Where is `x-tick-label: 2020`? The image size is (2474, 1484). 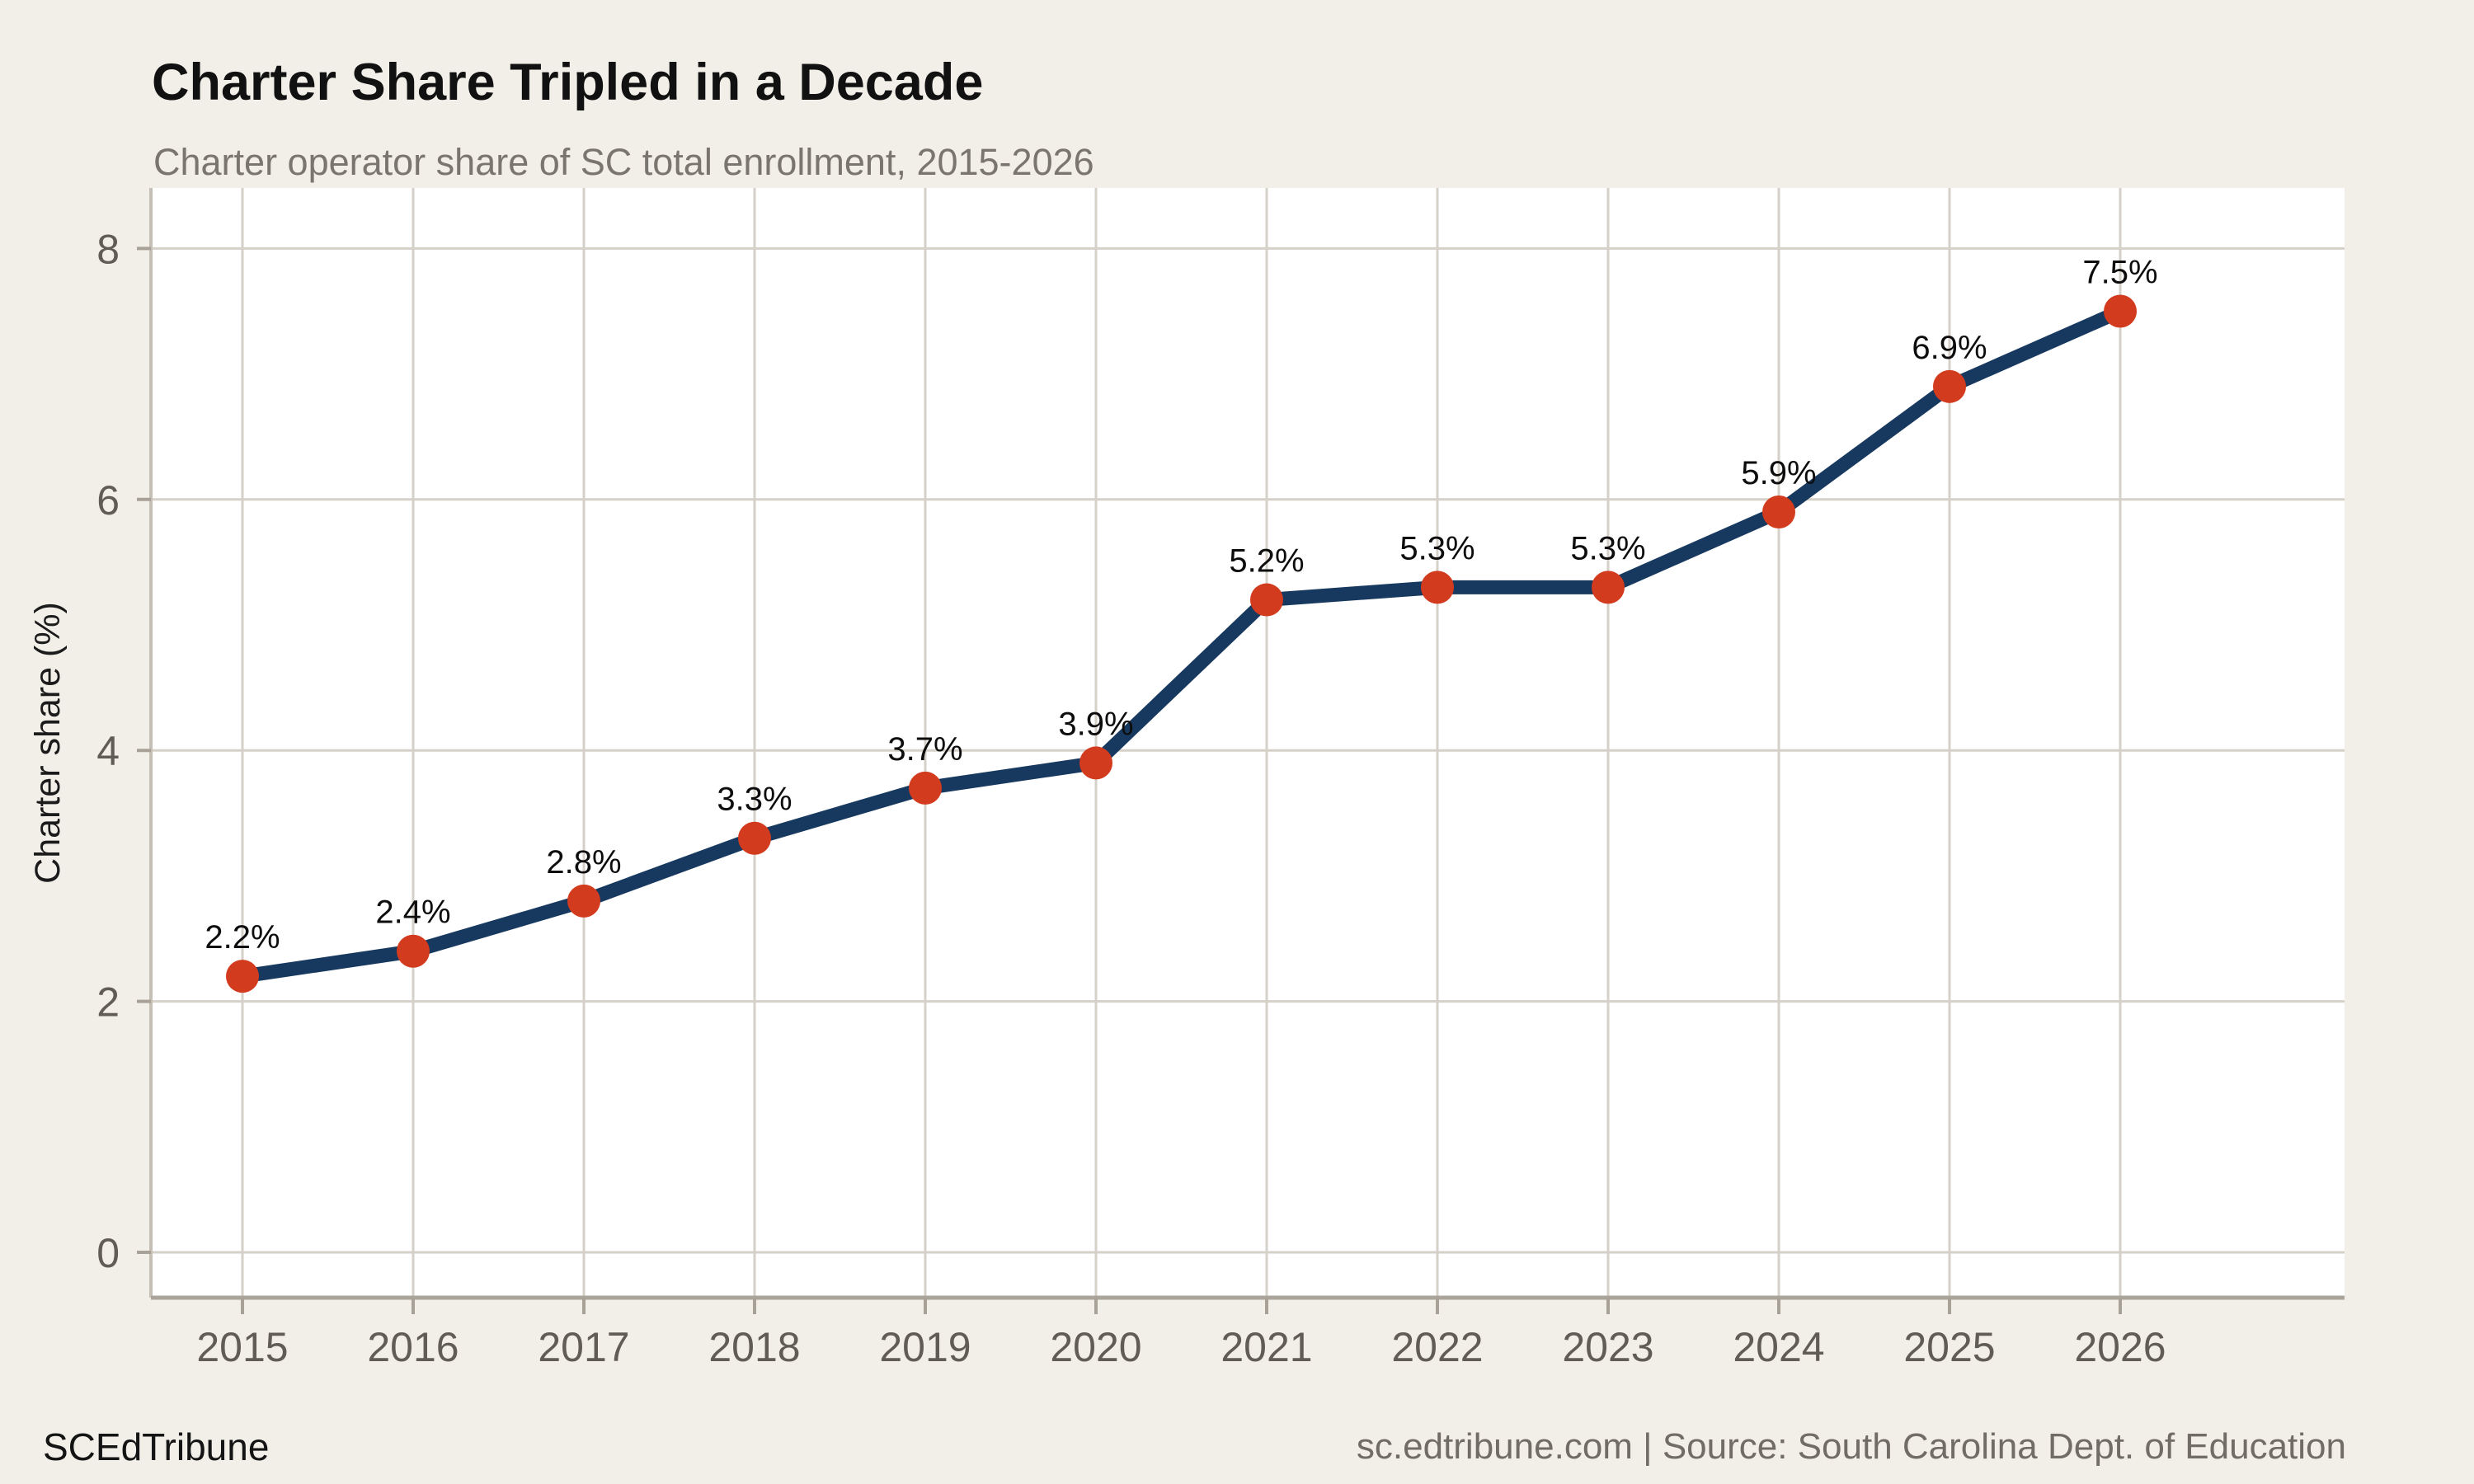 x-tick-label: 2020 is located at coordinates (1095, 1347).